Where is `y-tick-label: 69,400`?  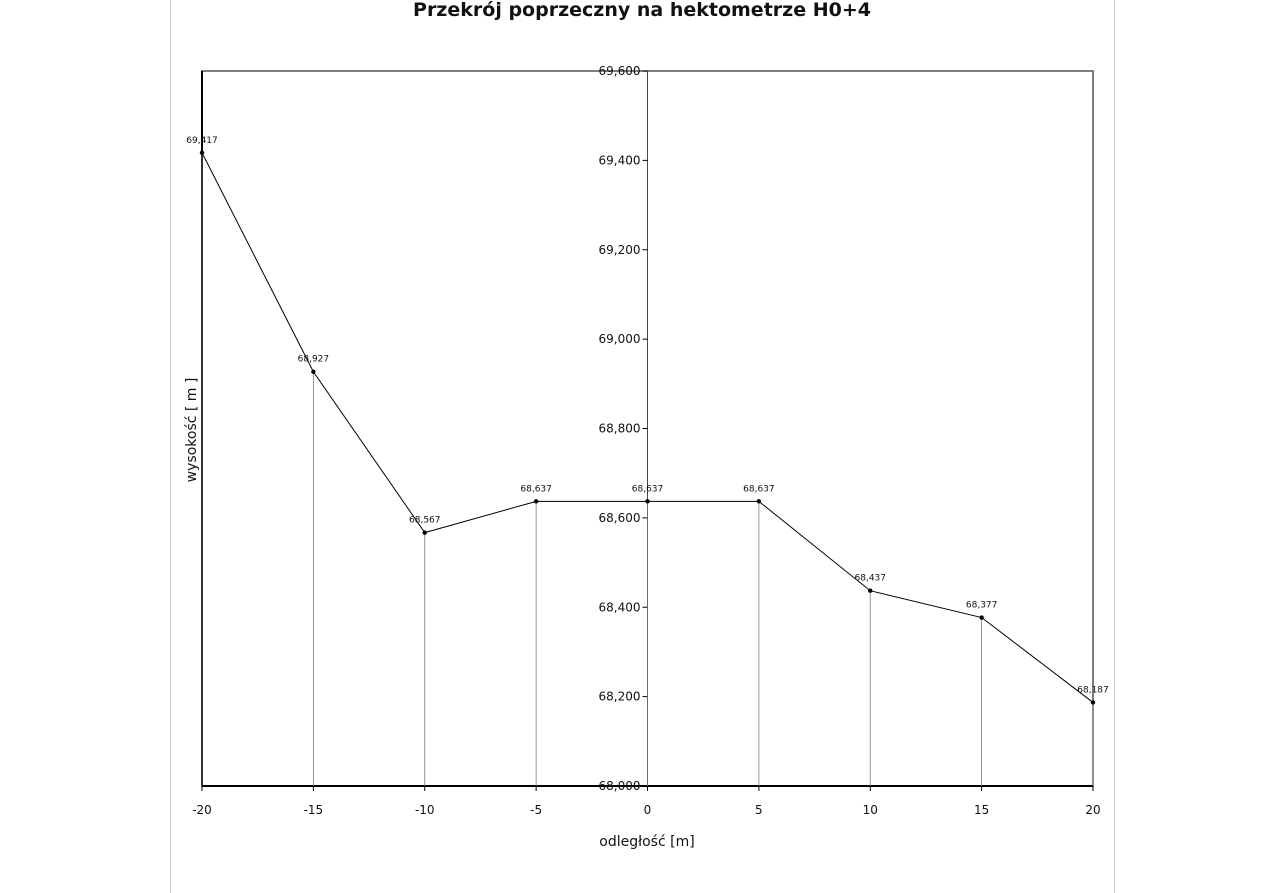
y-tick-label: 69,400 is located at coordinates (620, 160).